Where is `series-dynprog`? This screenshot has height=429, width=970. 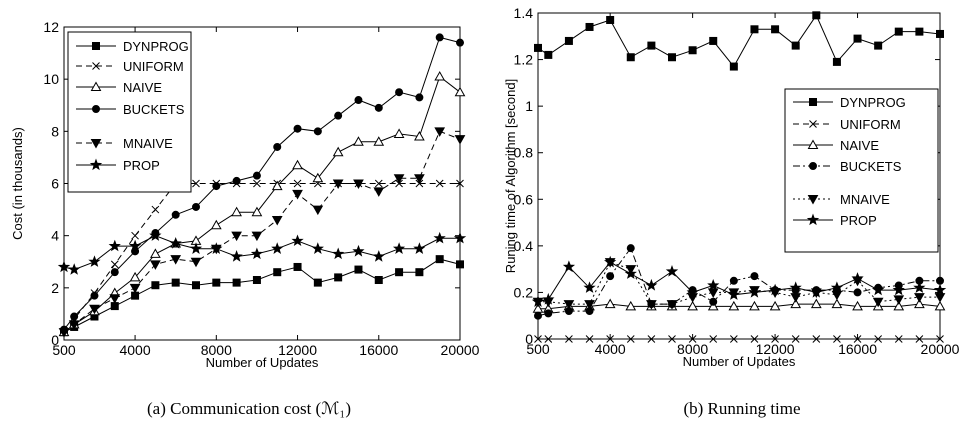
series-dynprog is located at coordinates (739, 41).